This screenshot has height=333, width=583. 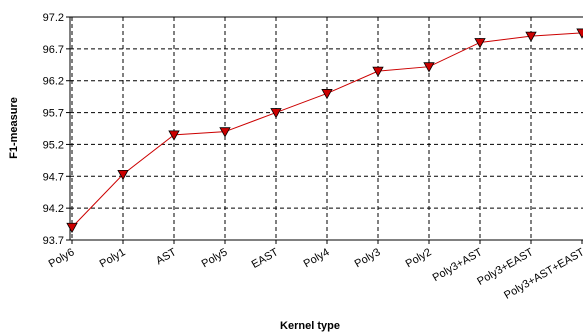 I want to click on x-tick-label: AST, so click(x=166, y=256).